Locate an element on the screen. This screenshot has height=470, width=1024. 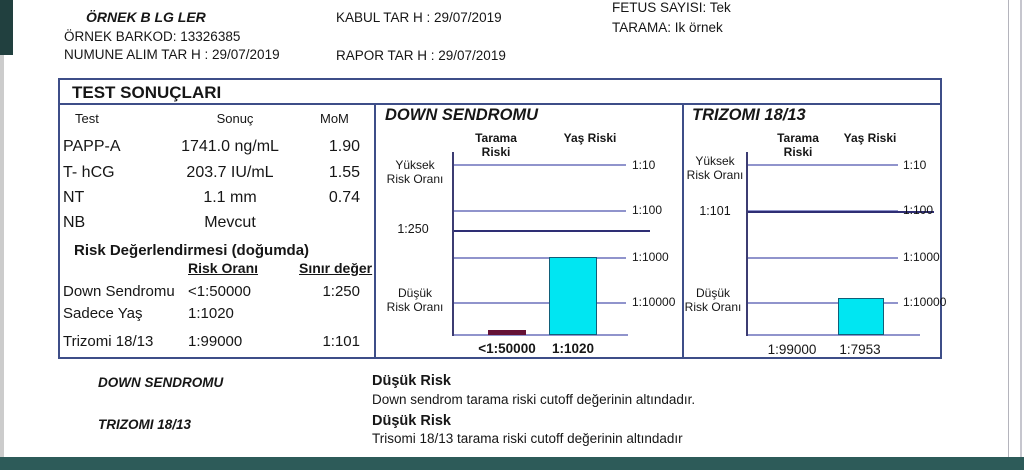
trisomy-bar1-label: 1:99000 is located at coordinates (792, 349).